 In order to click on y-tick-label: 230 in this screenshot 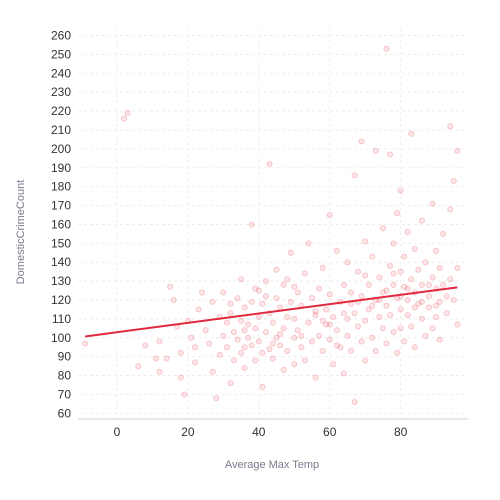, I will do `click(61, 92)`.